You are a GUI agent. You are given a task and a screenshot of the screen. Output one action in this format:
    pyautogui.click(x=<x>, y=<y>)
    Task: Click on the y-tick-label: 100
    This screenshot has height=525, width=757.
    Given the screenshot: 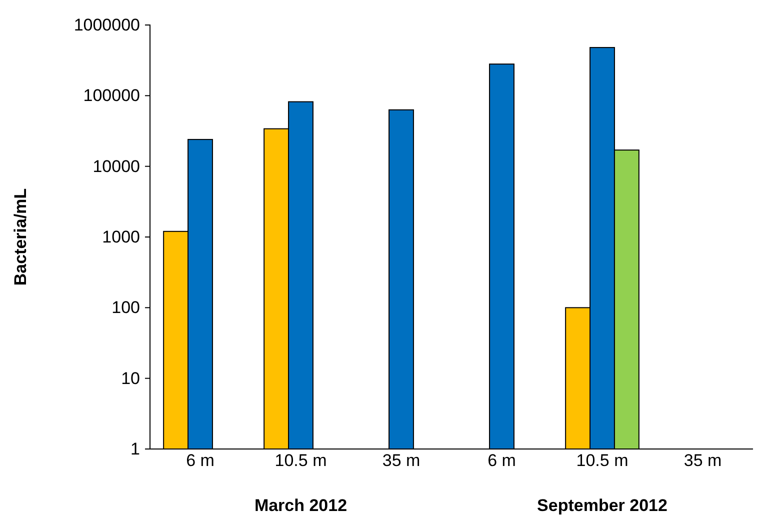 What is the action you would take?
    pyautogui.click(x=126, y=308)
    